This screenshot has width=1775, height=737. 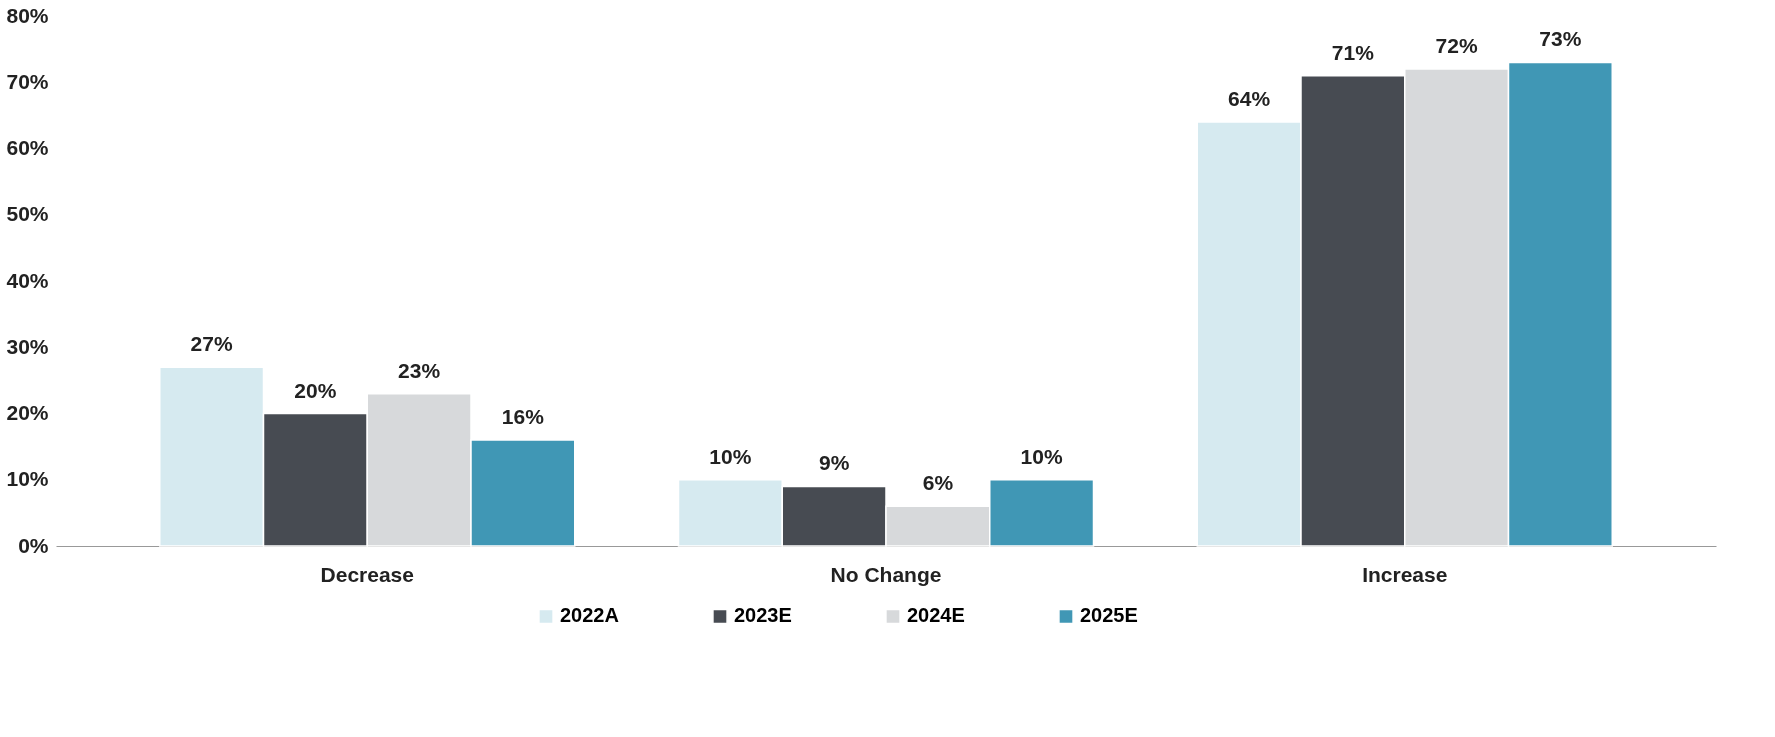 What do you see at coordinates (886, 574) in the screenshot?
I see `x-tick-label: No Change` at bounding box center [886, 574].